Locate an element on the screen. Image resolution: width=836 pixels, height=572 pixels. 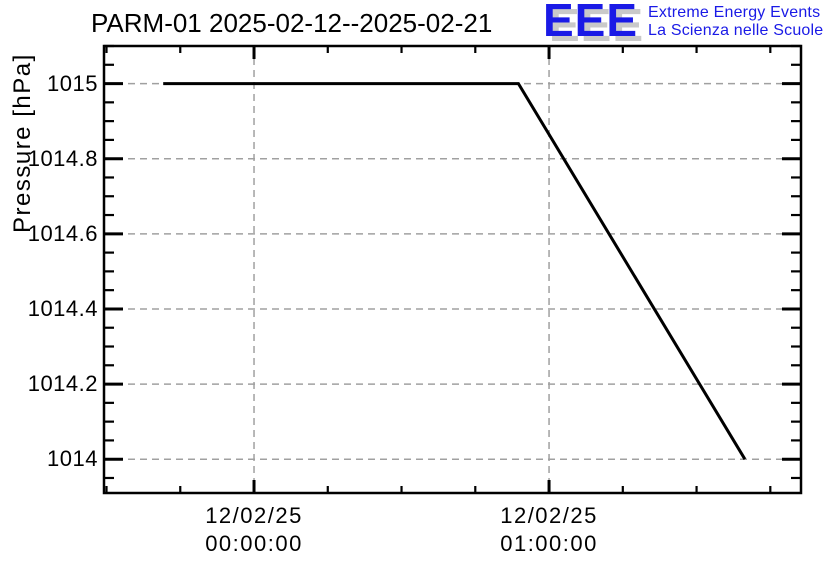
y-tick-label: 1015 is located at coordinates (72, 83).